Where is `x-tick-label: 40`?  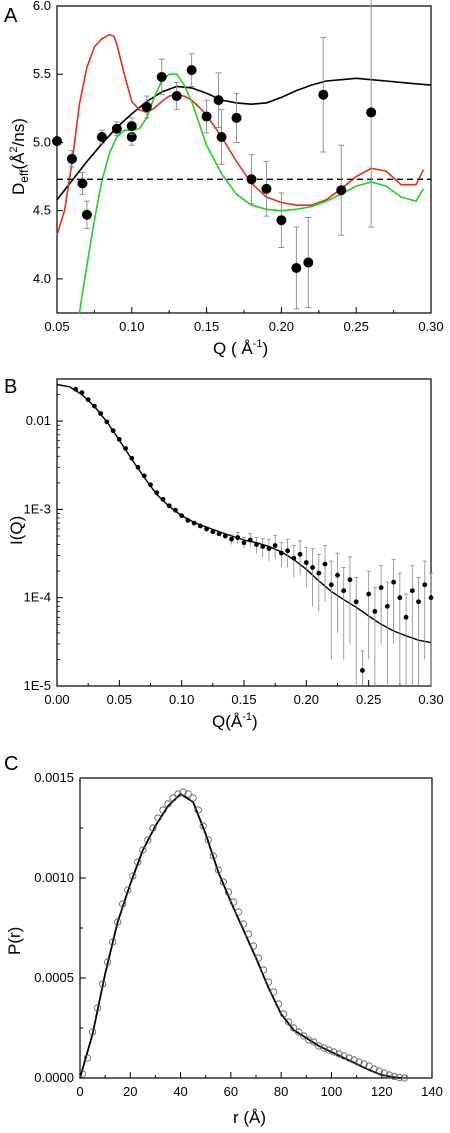
x-tick-label: 40 is located at coordinates (180, 1091).